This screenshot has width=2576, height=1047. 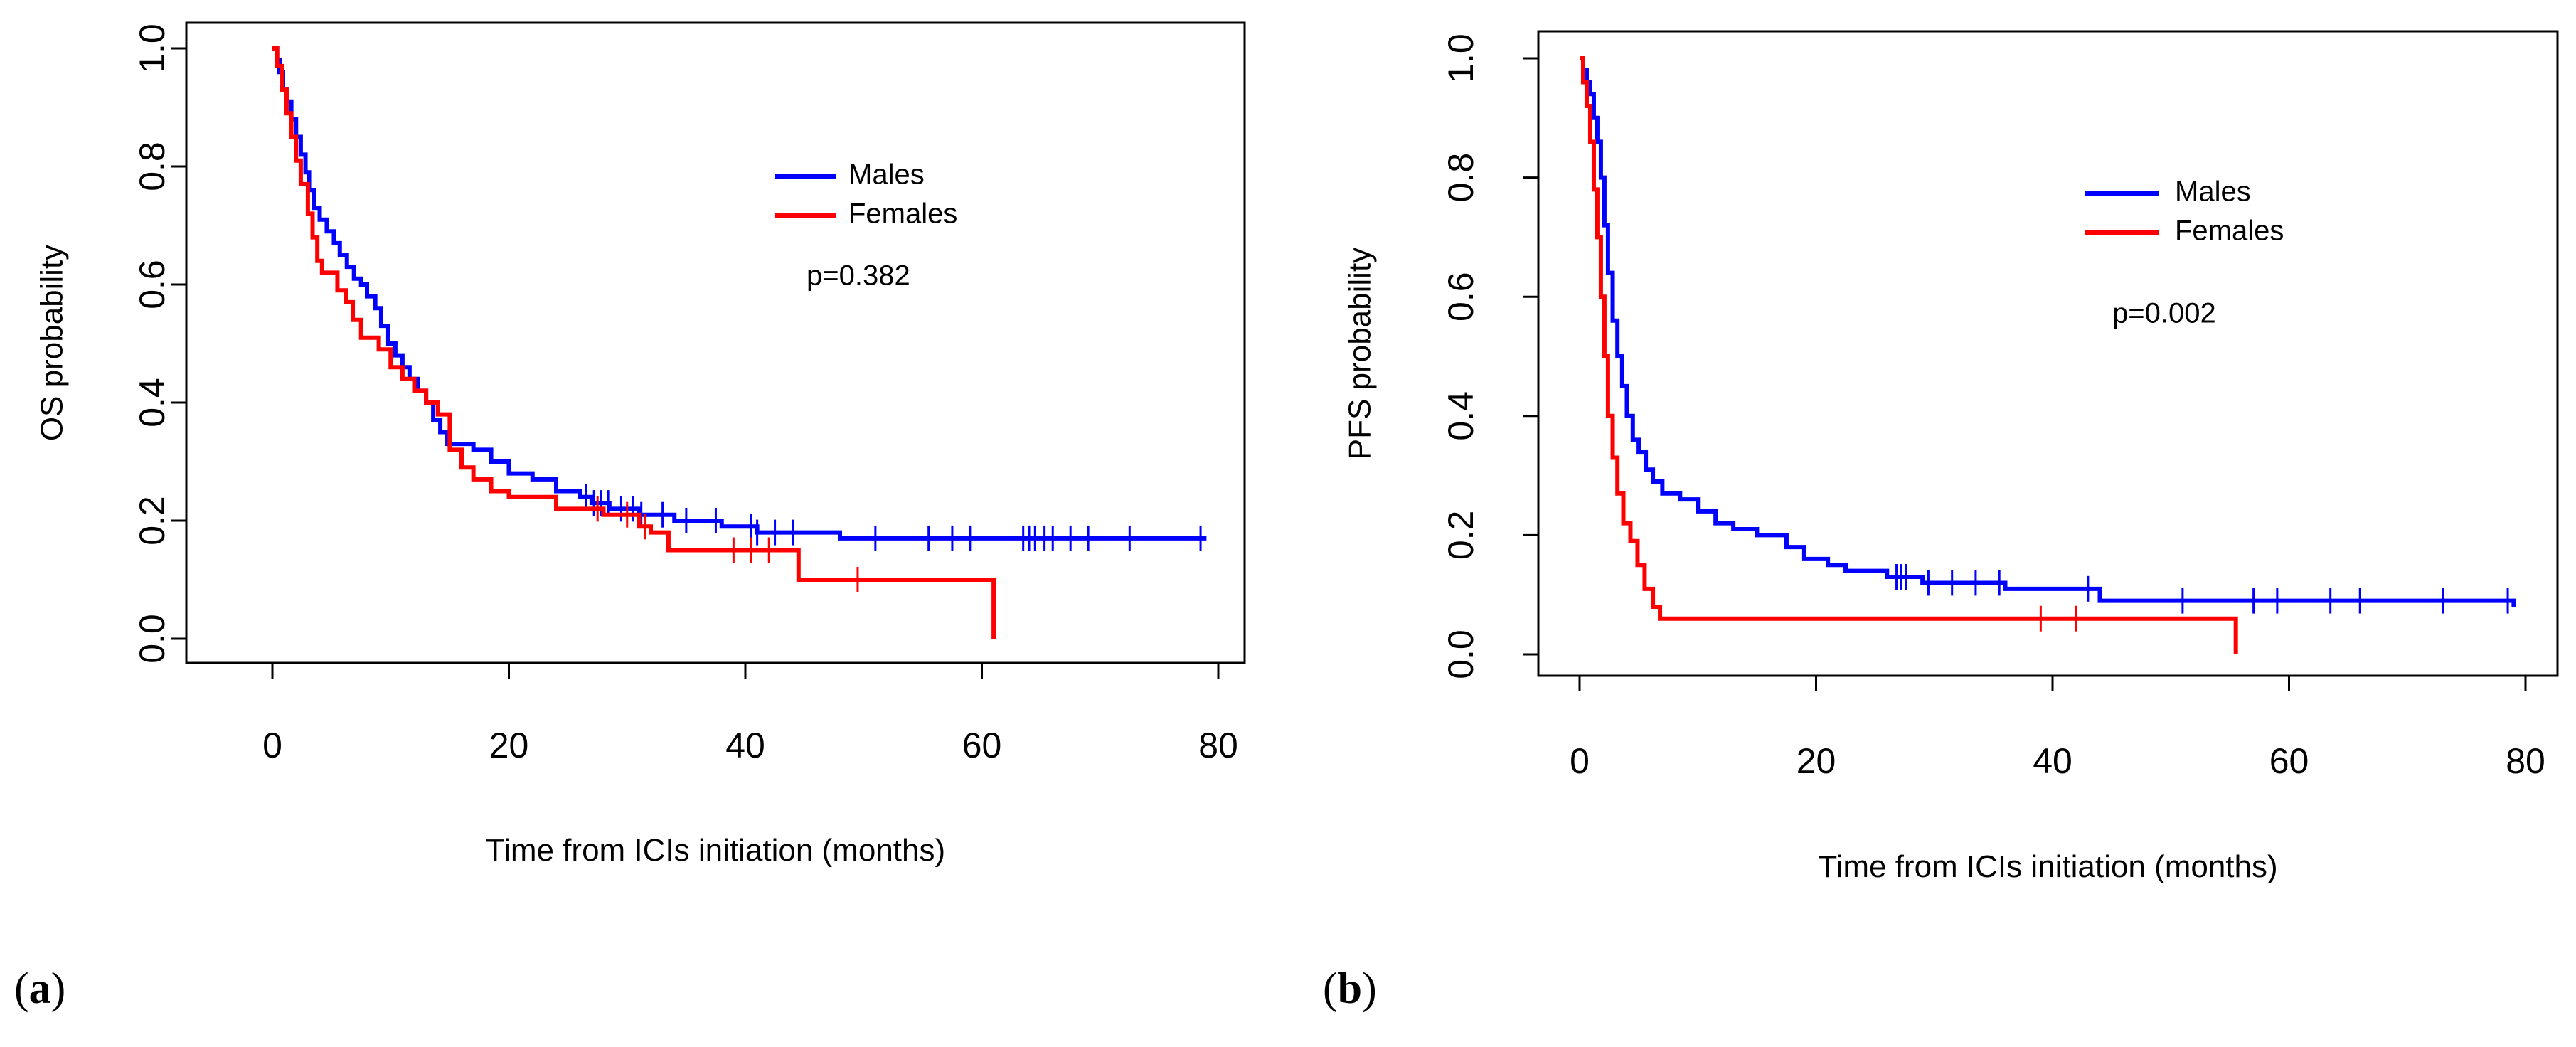 I want to click on panel-b-x-tick-label-40: 40, so click(x=2052, y=761).